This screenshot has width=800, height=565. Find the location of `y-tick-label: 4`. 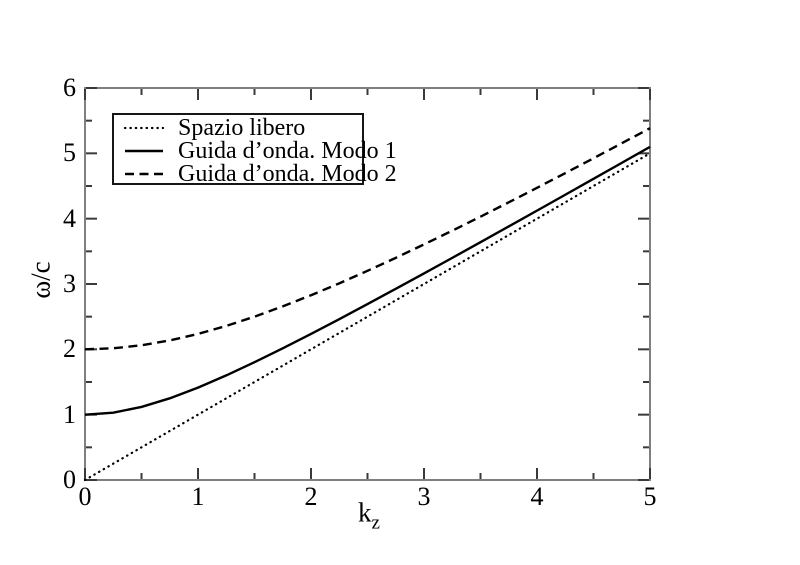

y-tick-label: 4 is located at coordinates (69, 218).